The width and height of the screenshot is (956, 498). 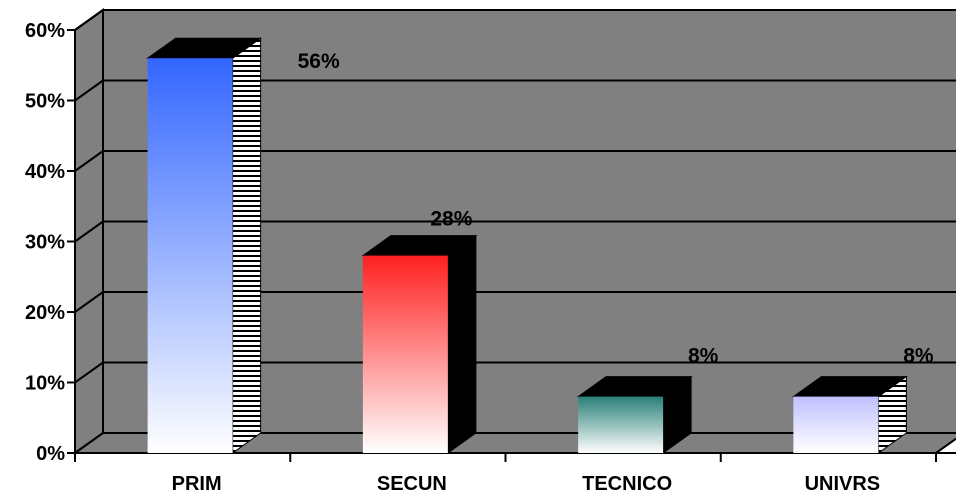 What do you see at coordinates (412, 484) in the screenshot?
I see `x-tick-label: SECUN` at bounding box center [412, 484].